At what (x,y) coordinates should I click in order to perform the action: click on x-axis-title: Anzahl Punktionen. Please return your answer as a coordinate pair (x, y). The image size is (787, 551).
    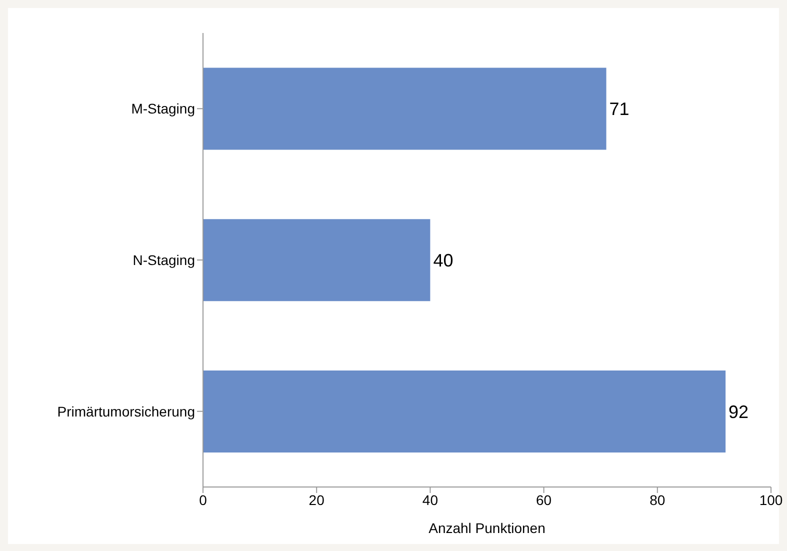
    Looking at the image, I should click on (487, 528).